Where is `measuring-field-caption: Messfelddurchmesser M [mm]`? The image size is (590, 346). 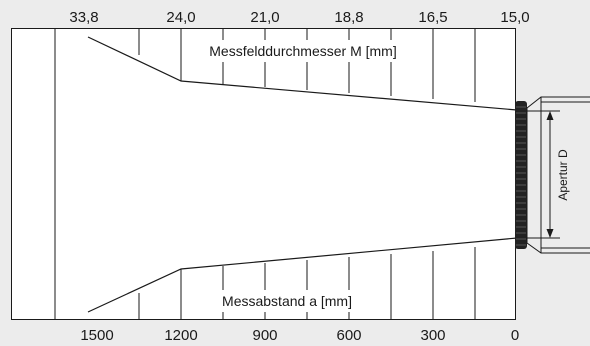
measuring-field-caption: Messfelddurchmesser M [mm] is located at coordinates (302, 51).